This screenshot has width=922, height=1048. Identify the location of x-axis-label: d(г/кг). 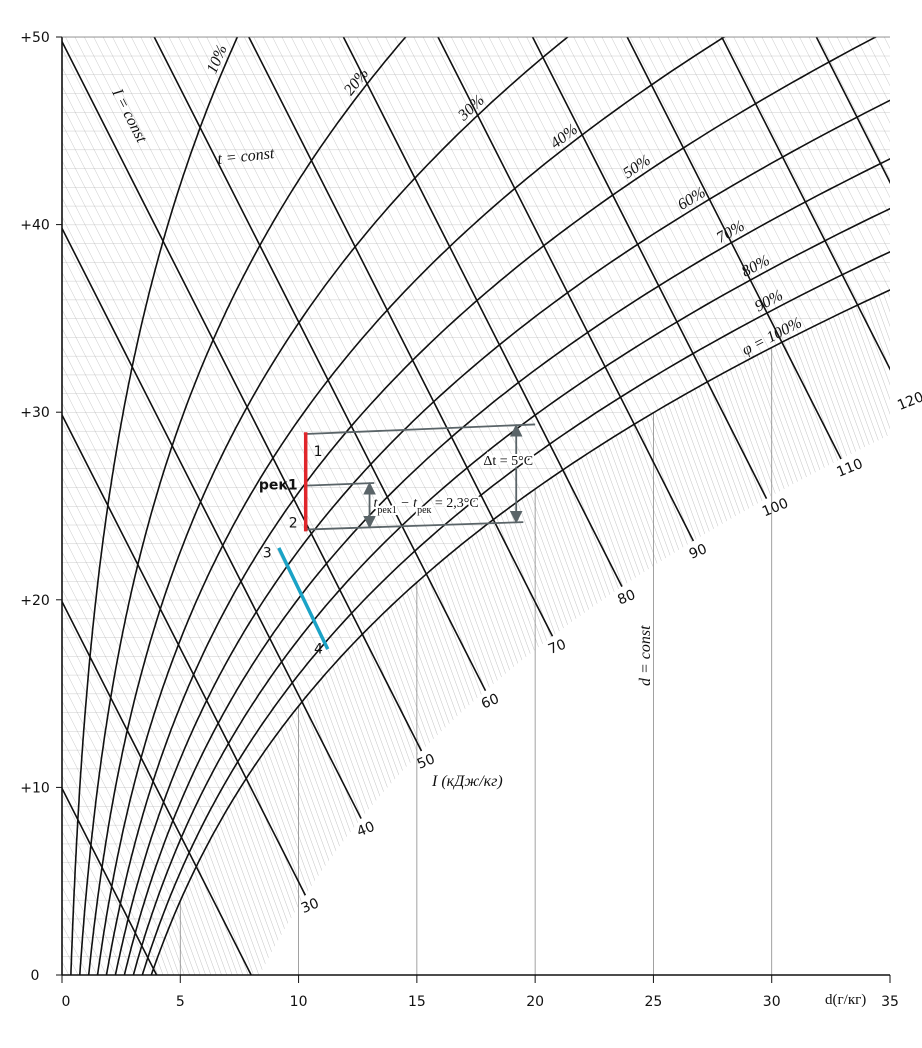
(845, 1000).